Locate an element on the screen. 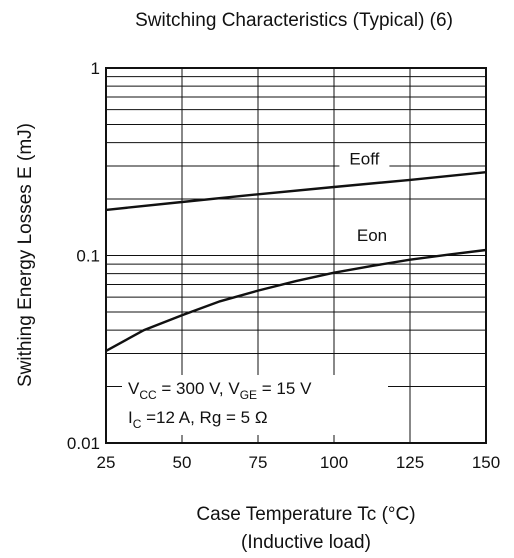  x-tick-label: 150 is located at coordinates (486, 462).